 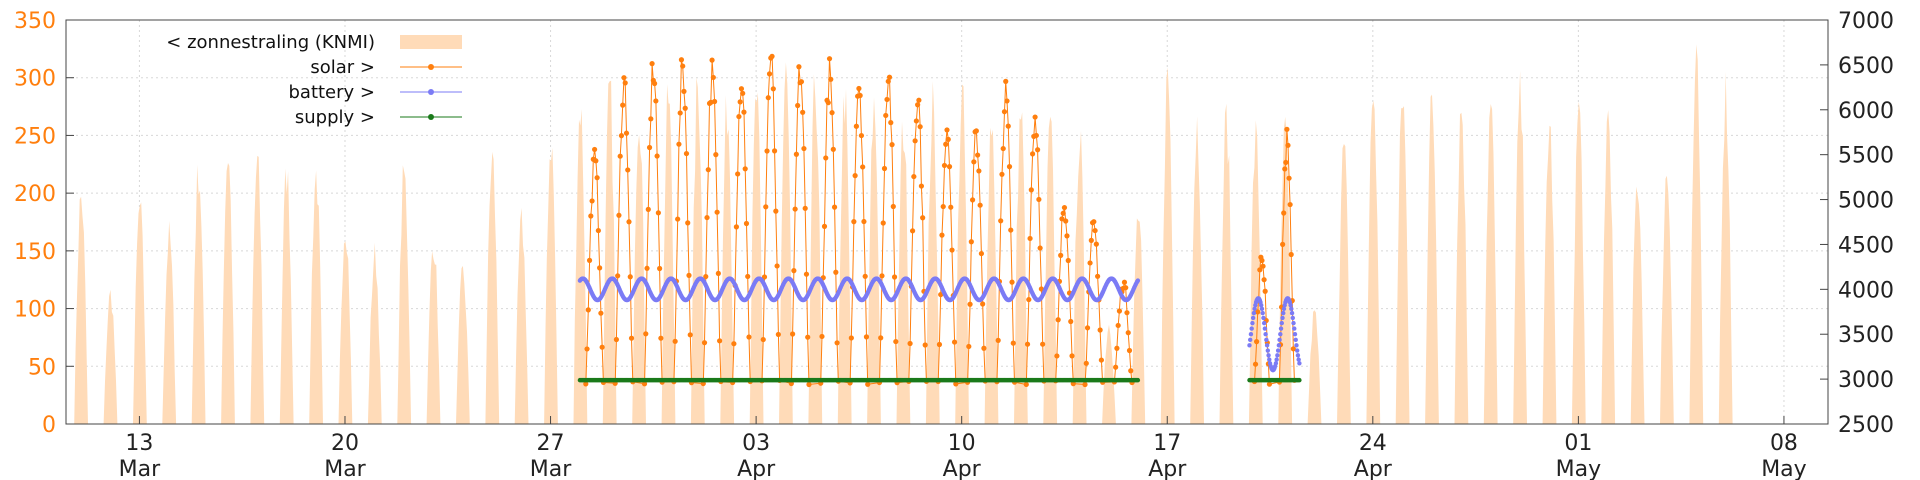 I want to click on right-tick-label: 5000, so click(x=1866, y=201).